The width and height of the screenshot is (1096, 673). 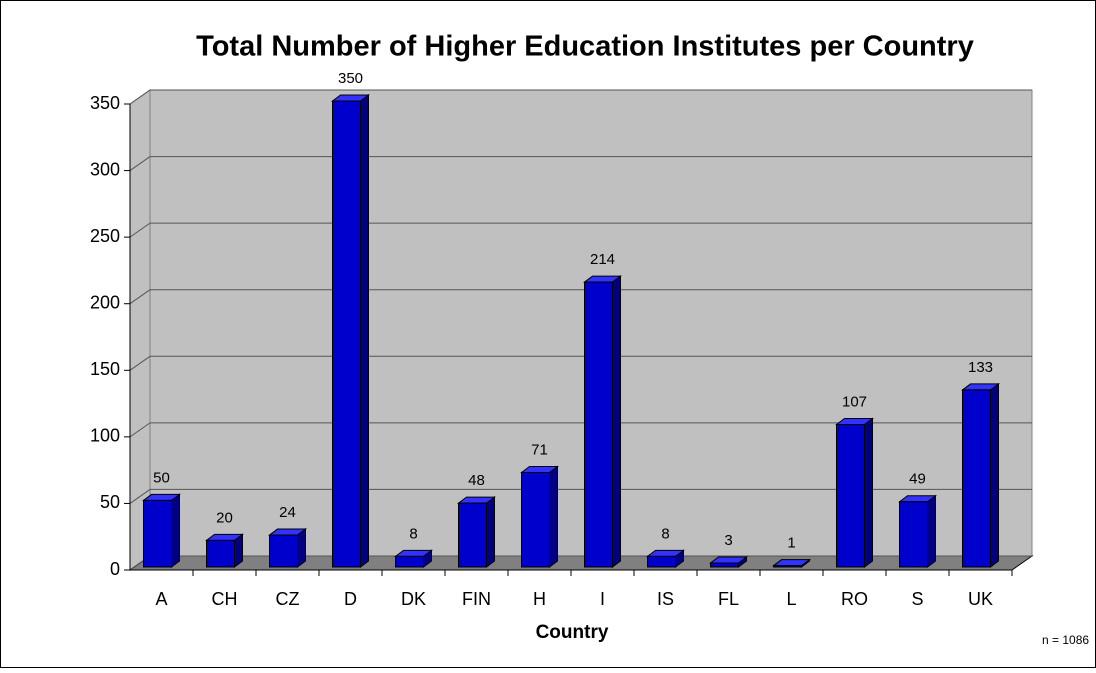 I want to click on x-tick-label: RO, so click(x=854, y=599).